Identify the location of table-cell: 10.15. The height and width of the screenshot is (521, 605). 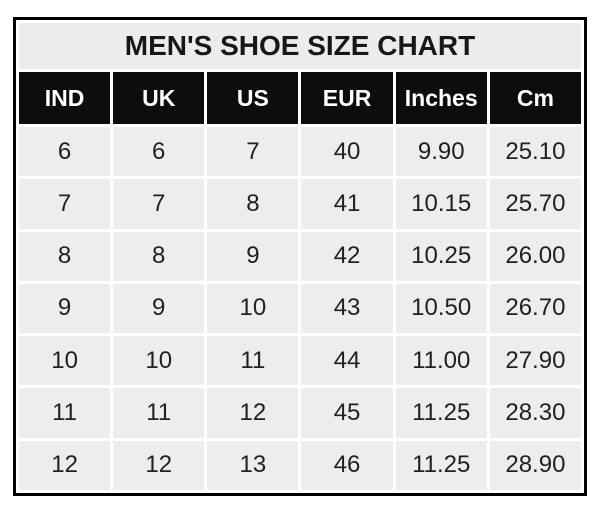
(441, 204).